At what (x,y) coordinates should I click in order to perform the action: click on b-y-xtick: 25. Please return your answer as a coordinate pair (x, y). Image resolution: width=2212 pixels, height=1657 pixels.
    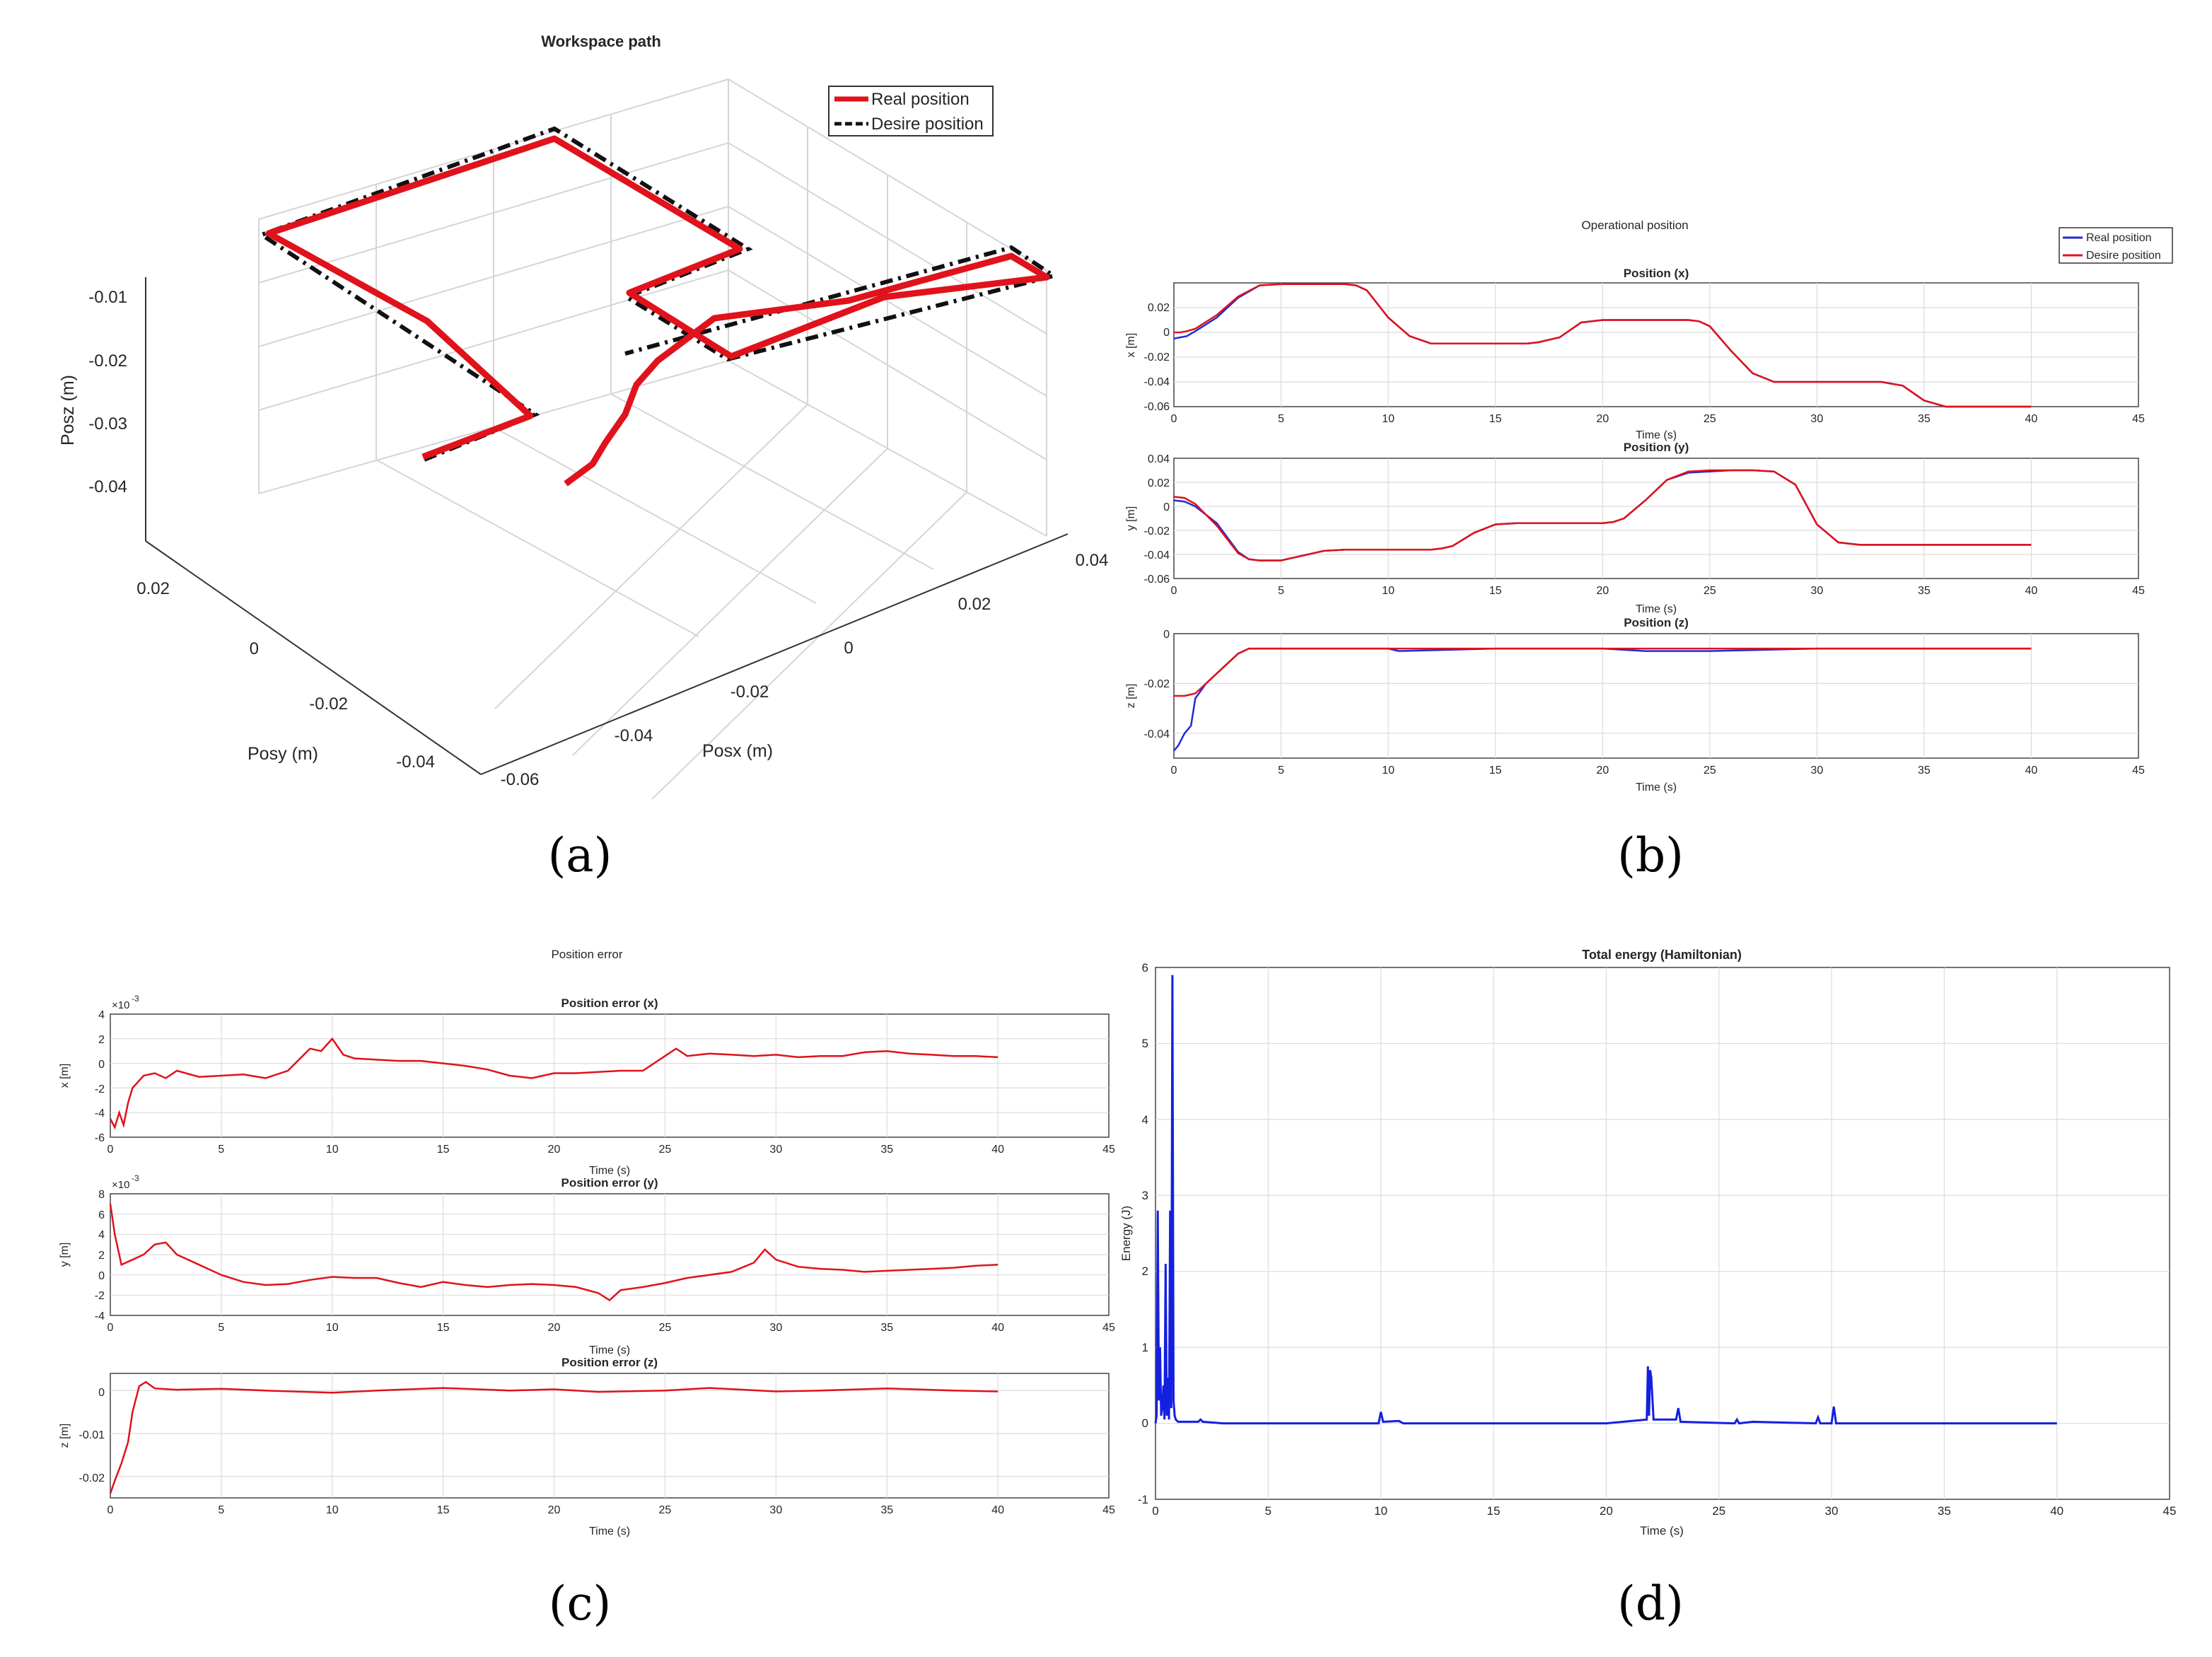
    Looking at the image, I should click on (1710, 591).